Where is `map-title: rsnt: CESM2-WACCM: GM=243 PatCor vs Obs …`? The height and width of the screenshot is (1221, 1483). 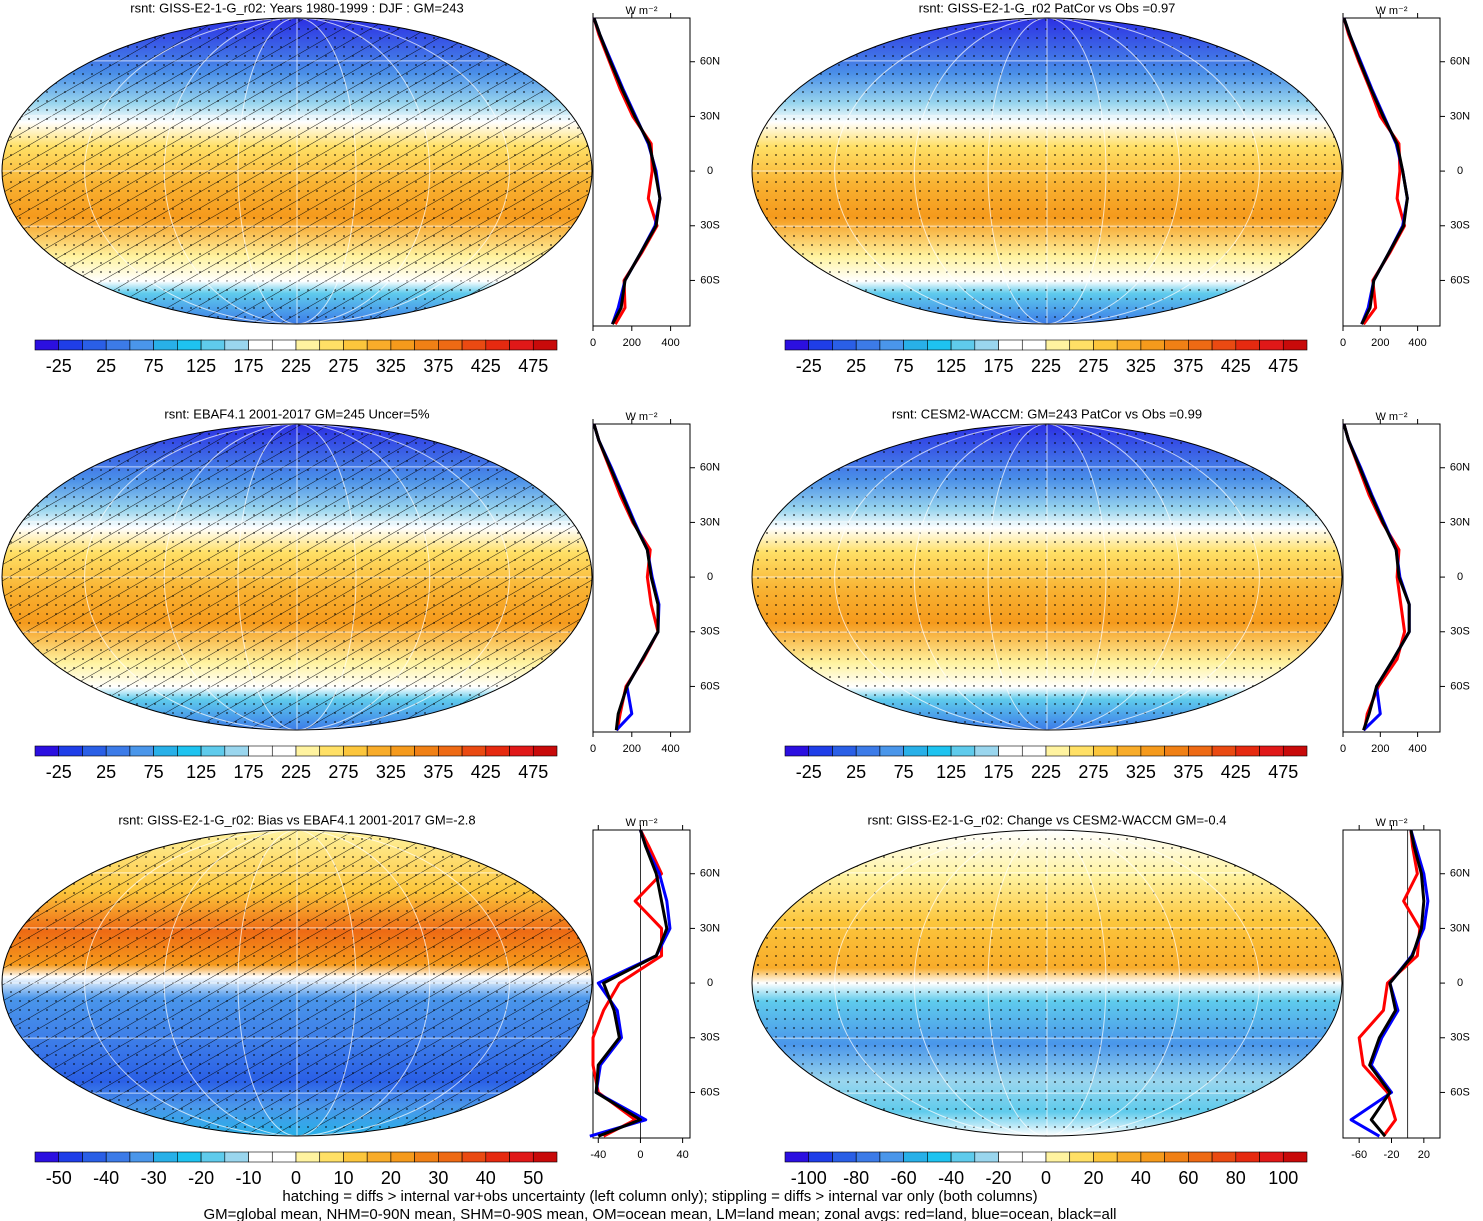 map-title: rsnt: CESM2-WACCM: GM=243 PatCor vs Obs … is located at coordinates (1047, 413).